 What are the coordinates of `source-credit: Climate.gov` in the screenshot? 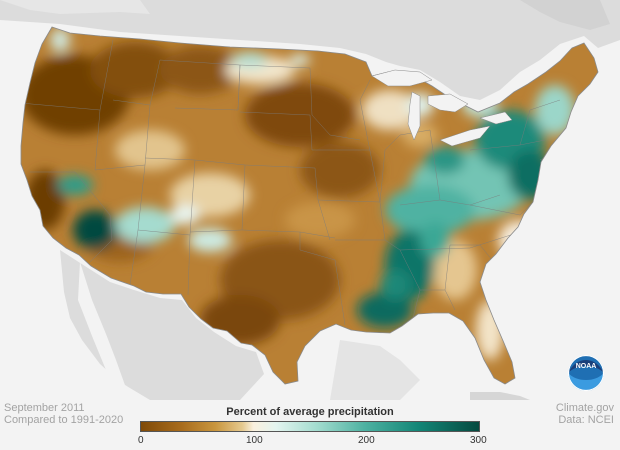 It's located at (584, 408).